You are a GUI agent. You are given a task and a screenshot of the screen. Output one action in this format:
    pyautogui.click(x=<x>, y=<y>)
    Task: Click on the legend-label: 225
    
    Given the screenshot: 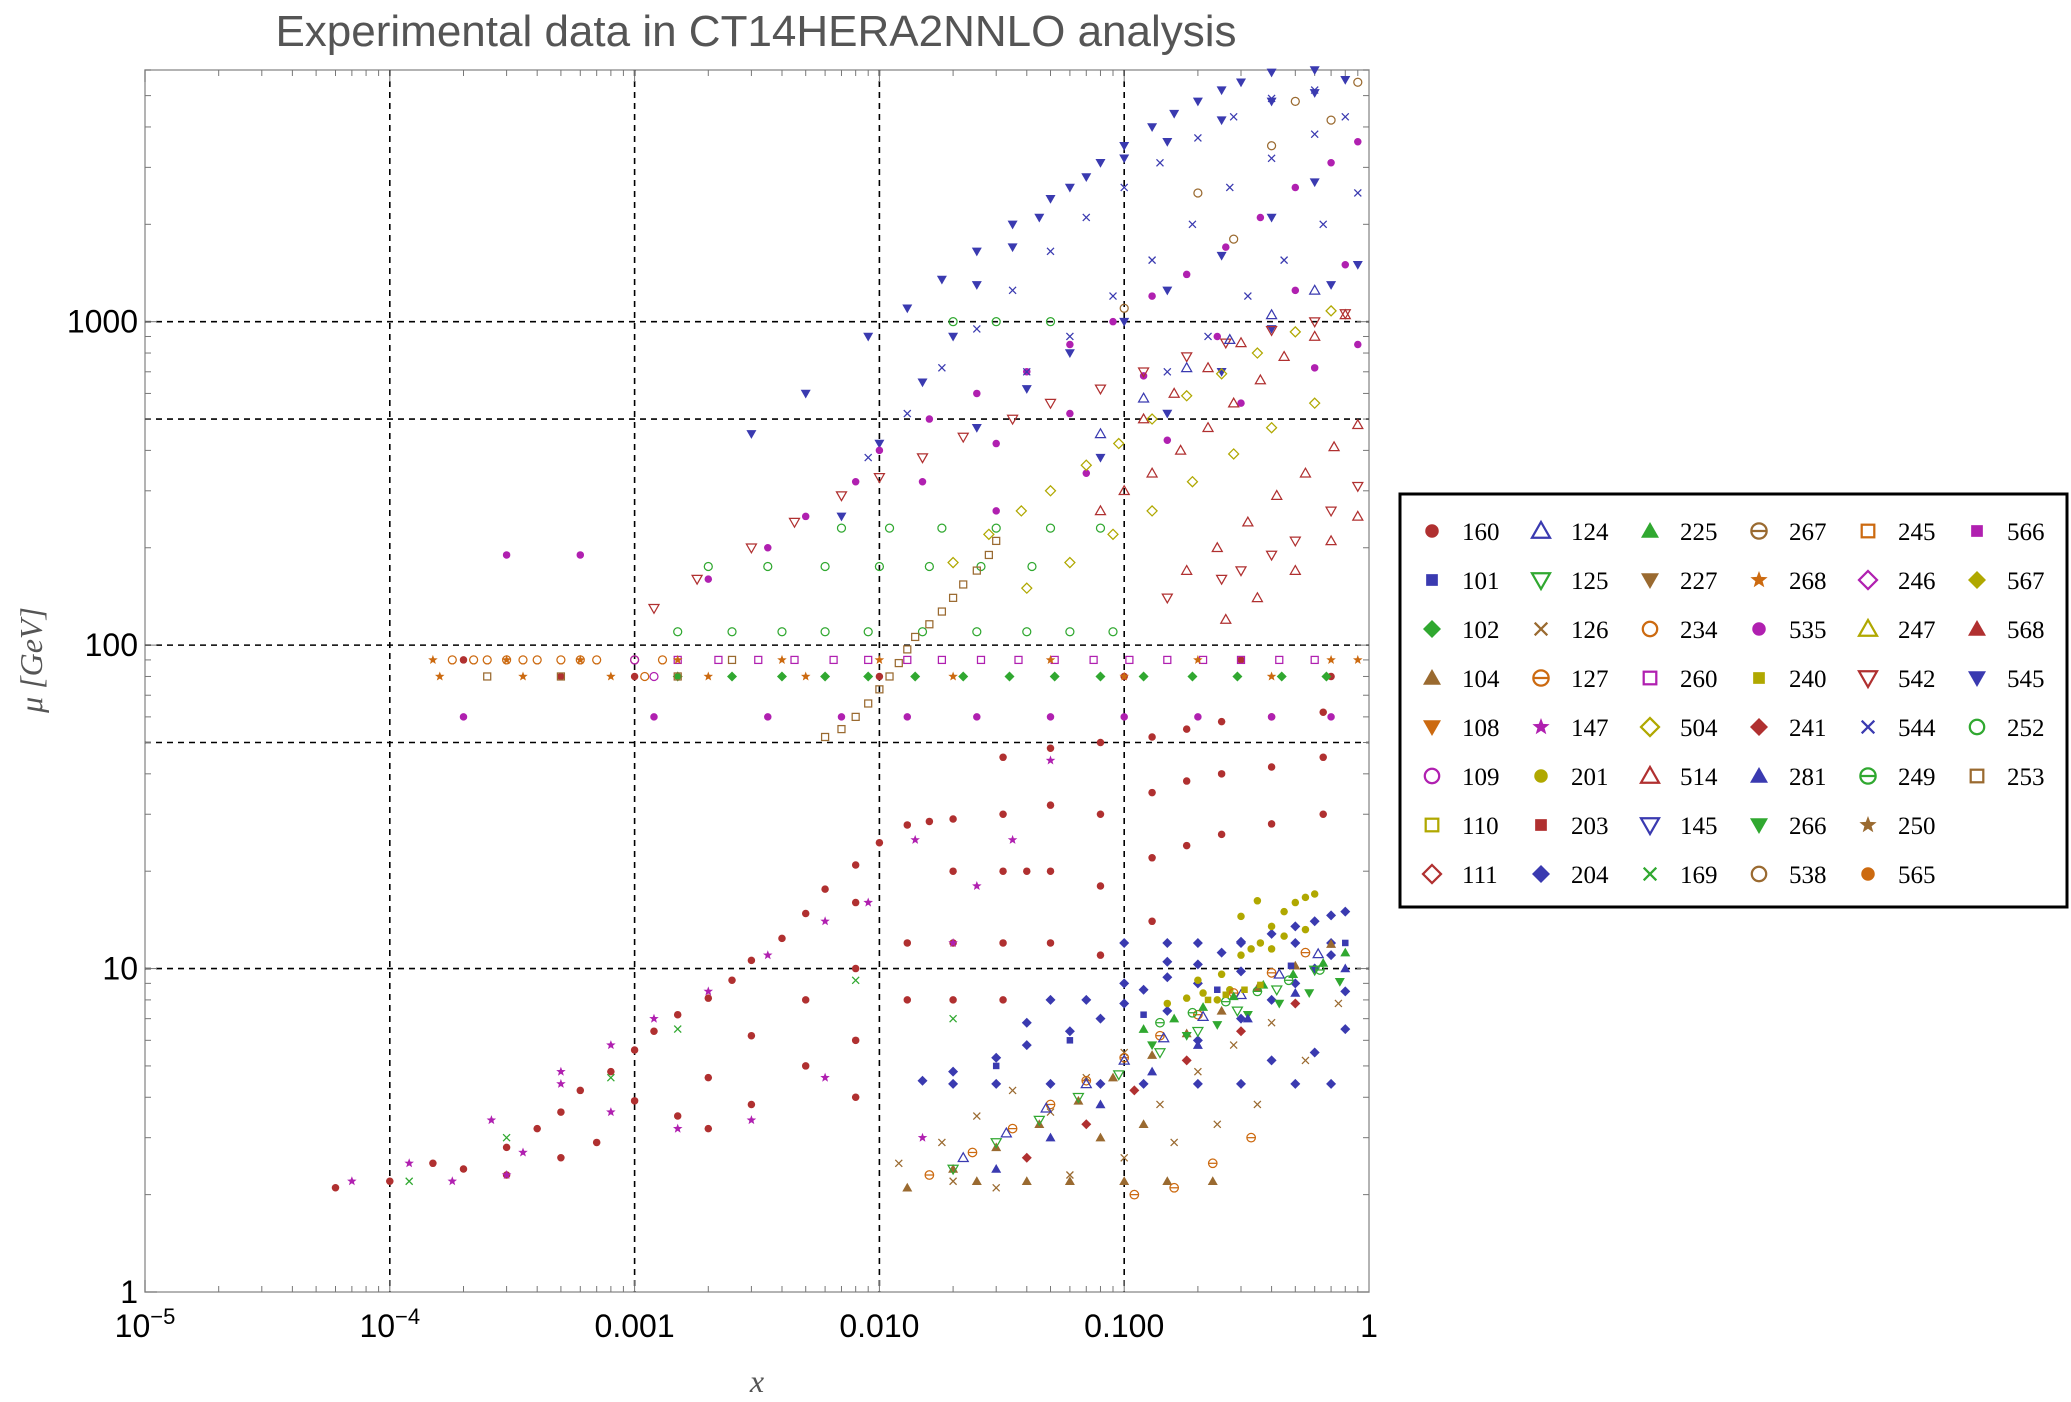 What is the action you would take?
    pyautogui.click(x=1699, y=532)
    